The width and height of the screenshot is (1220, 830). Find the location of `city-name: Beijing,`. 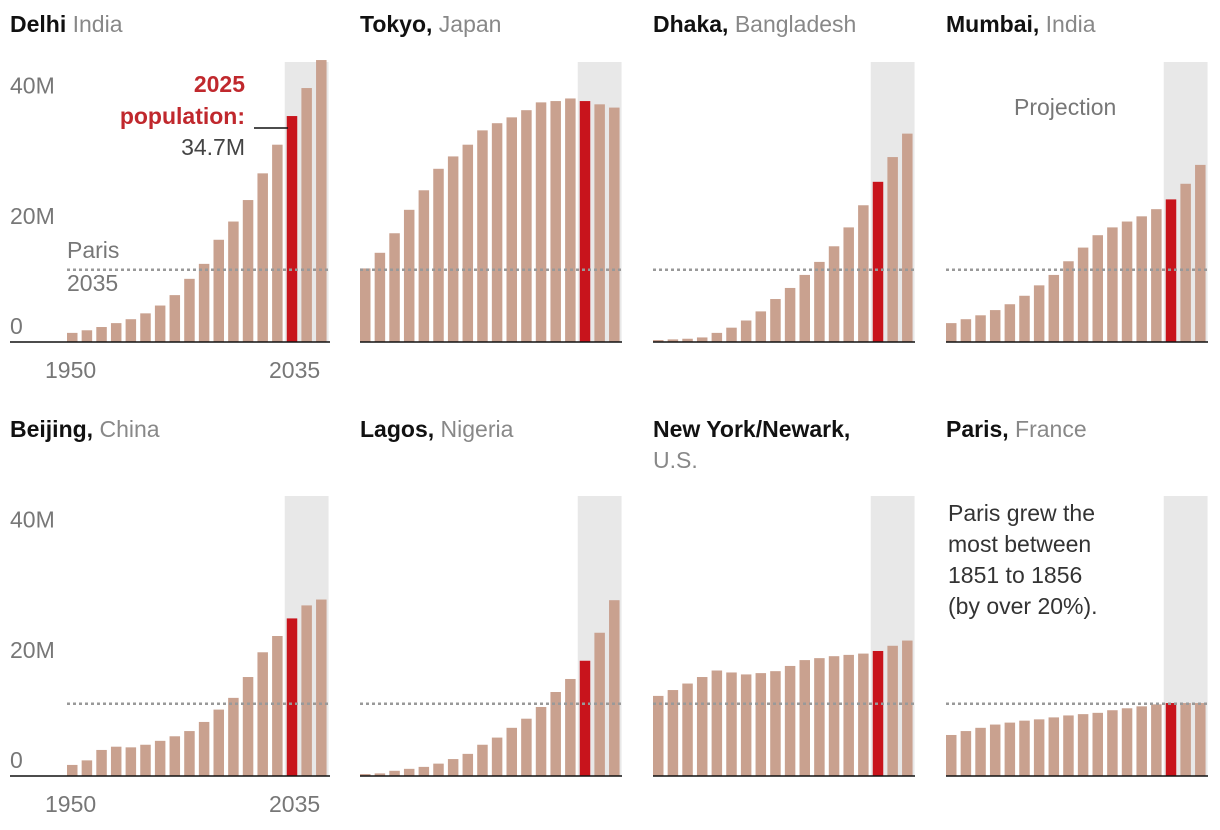

city-name: Beijing, is located at coordinates (51, 429).